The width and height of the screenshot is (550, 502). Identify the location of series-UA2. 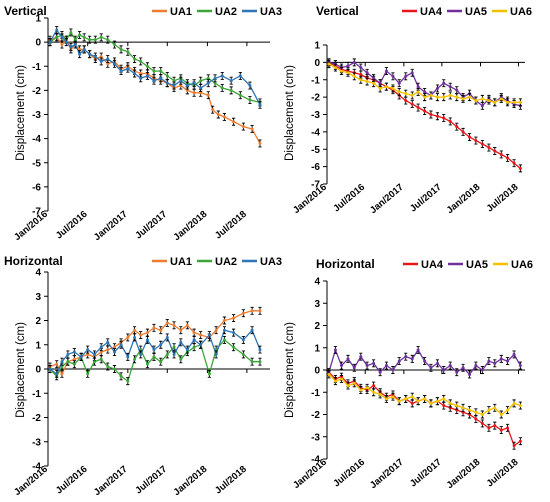
(155, 67).